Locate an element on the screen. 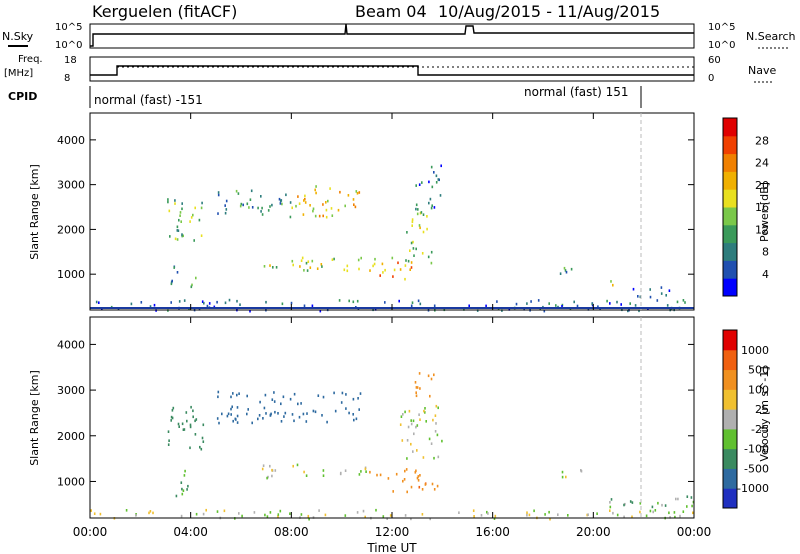 The image size is (800, 554). colorbar-tick-label: -500 is located at coordinates (756, 468).